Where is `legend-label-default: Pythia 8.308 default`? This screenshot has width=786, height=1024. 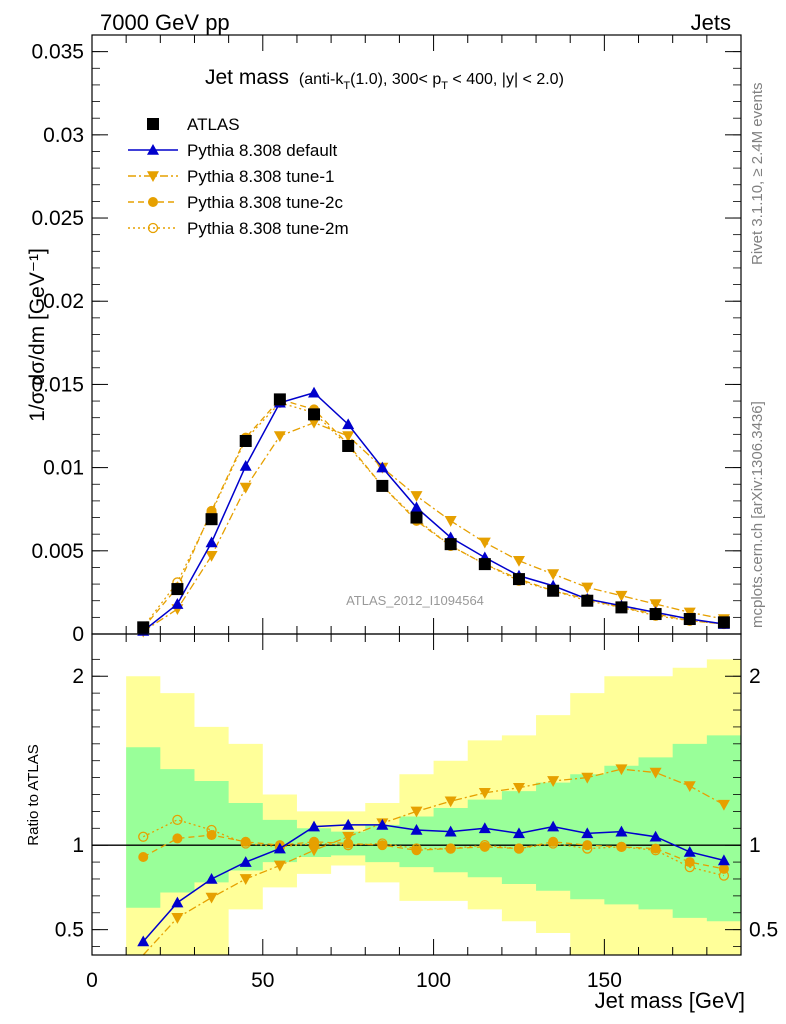 legend-label-default: Pythia 8.308 default is located at coordinates (262, 150).